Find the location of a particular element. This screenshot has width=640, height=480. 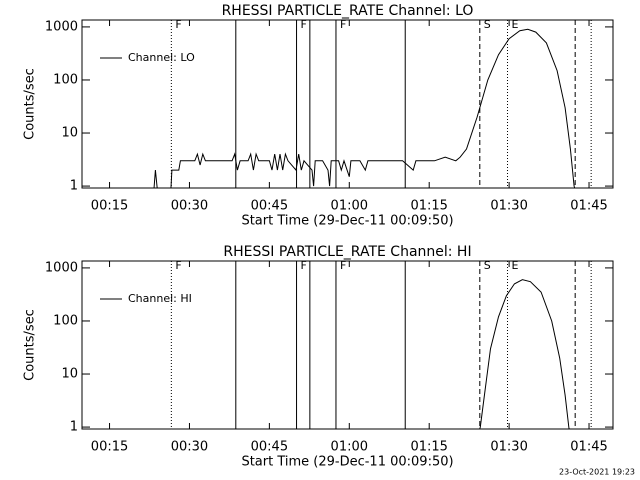

legend-label: Channel: HI is located at coordinates (160, 298).